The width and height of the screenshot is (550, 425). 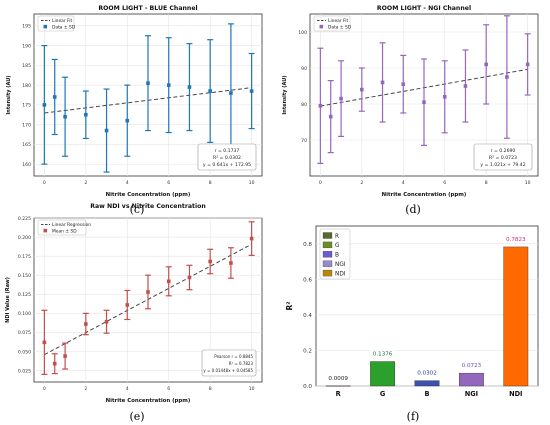 What do you see at coordinates (307, 387) in the screenshot?
I see `y-tick-label: 0.0` at bounding box center [307, 387].